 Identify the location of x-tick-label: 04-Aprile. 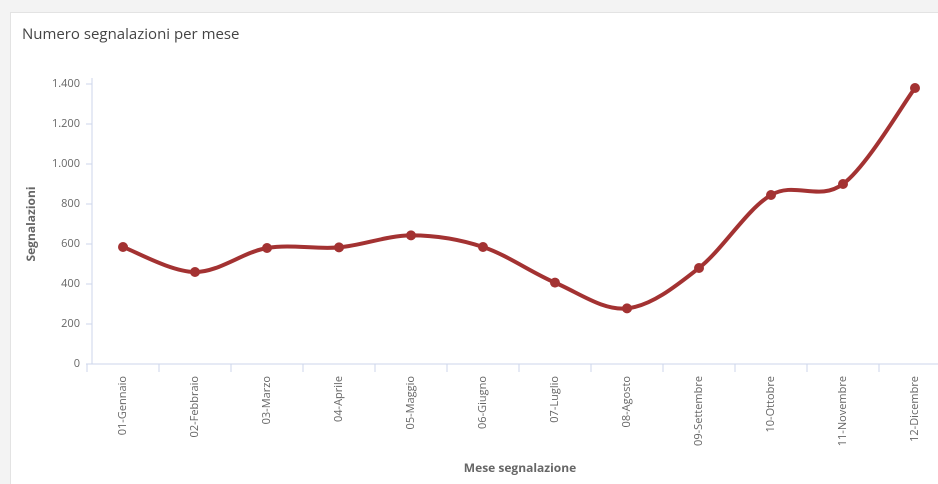
(338, 399).